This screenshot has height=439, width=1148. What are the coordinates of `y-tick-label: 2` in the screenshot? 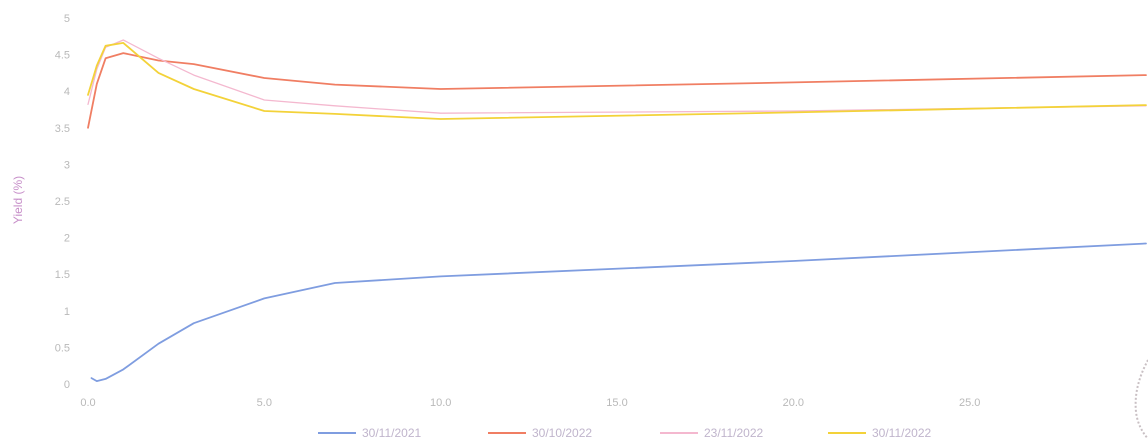 It's located at (67, 239).